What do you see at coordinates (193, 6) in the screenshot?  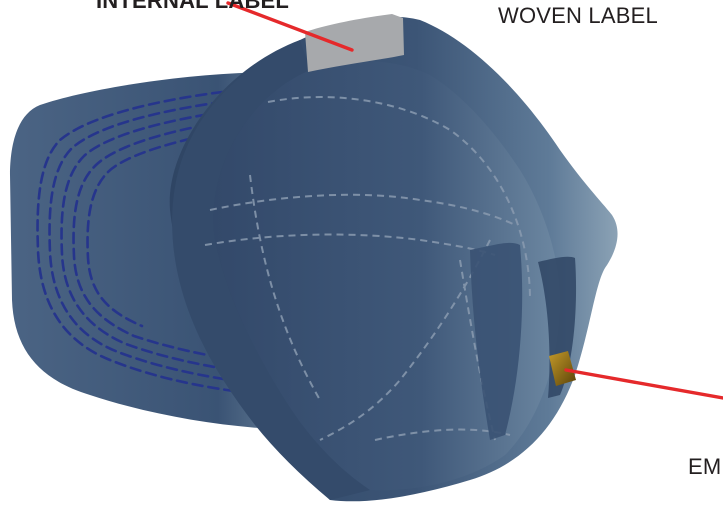 I see `internal-label-caption: INTERNAL LABEL` at bounding box center [193, 6].